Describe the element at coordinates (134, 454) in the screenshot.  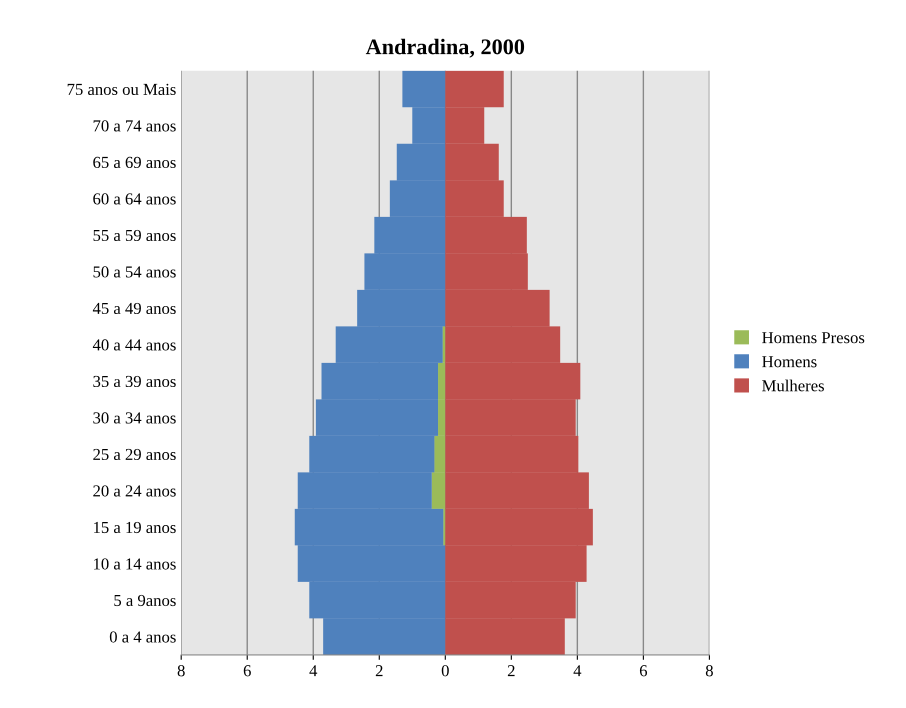
I see `y-tick-label: 25 a 29 anos` at that location.